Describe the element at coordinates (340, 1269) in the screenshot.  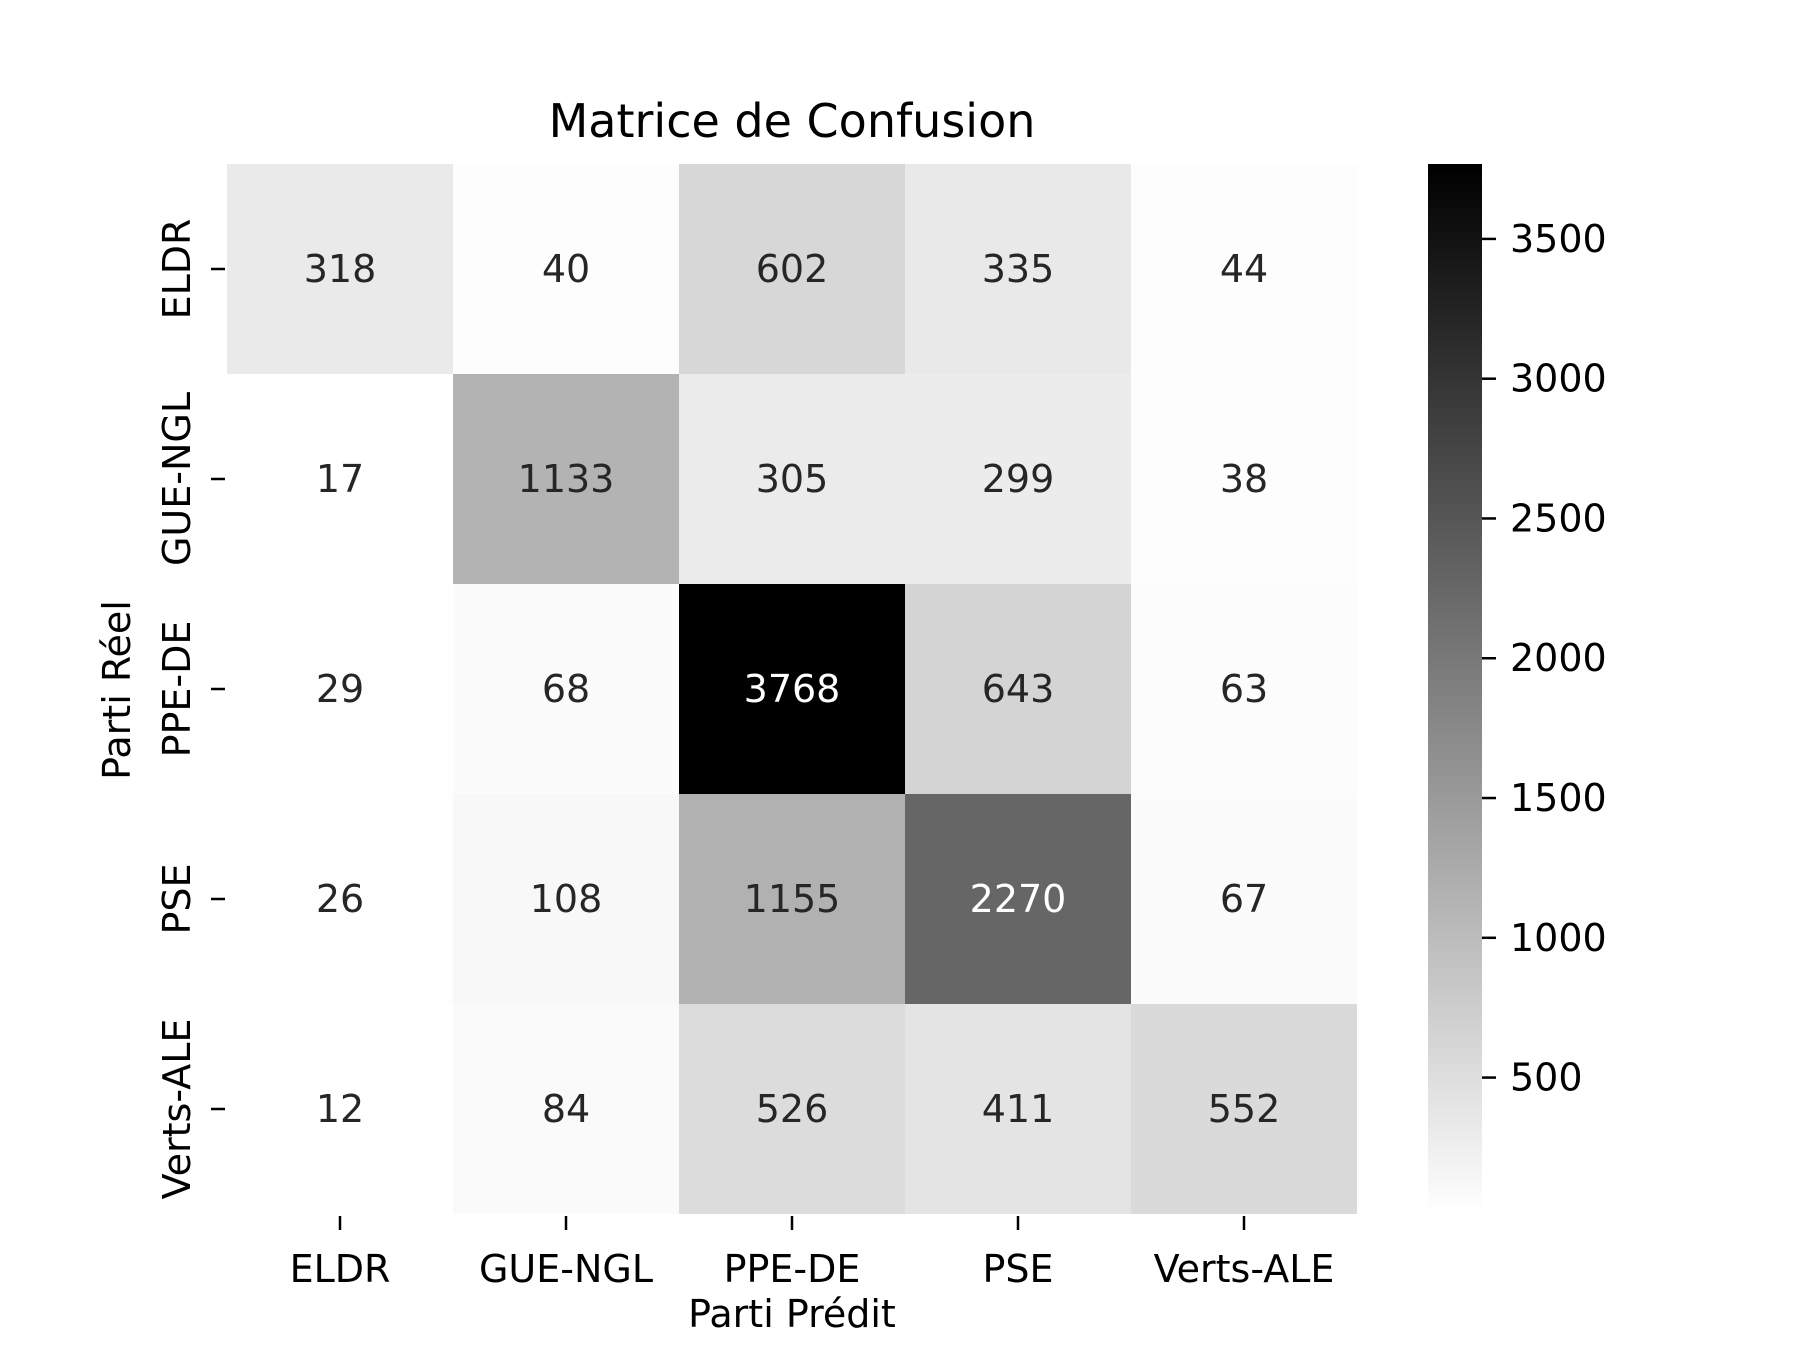
I see `x-tick-label: ELDR` at that location.